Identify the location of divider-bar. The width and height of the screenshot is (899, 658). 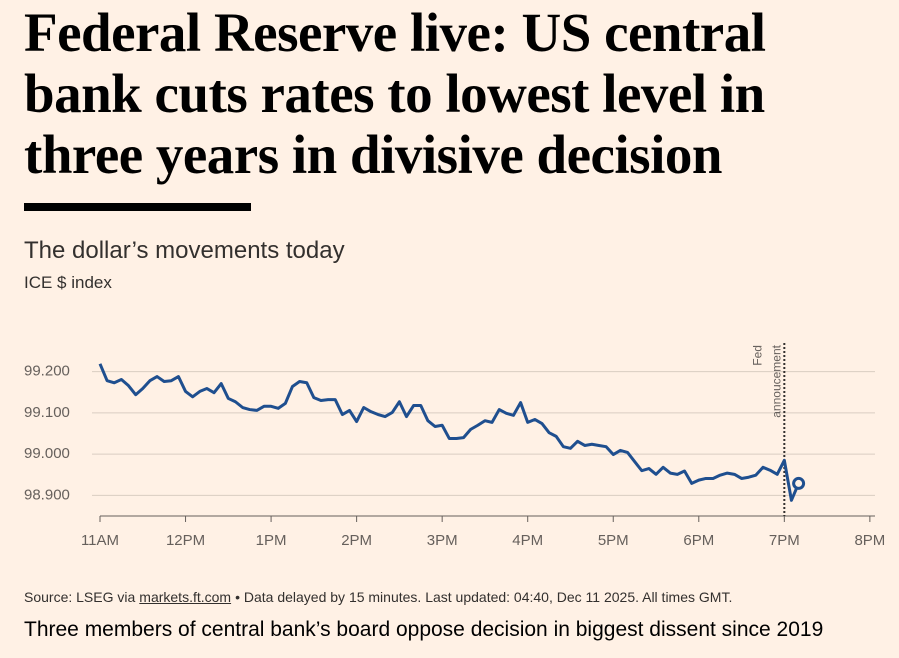
(137, 207).